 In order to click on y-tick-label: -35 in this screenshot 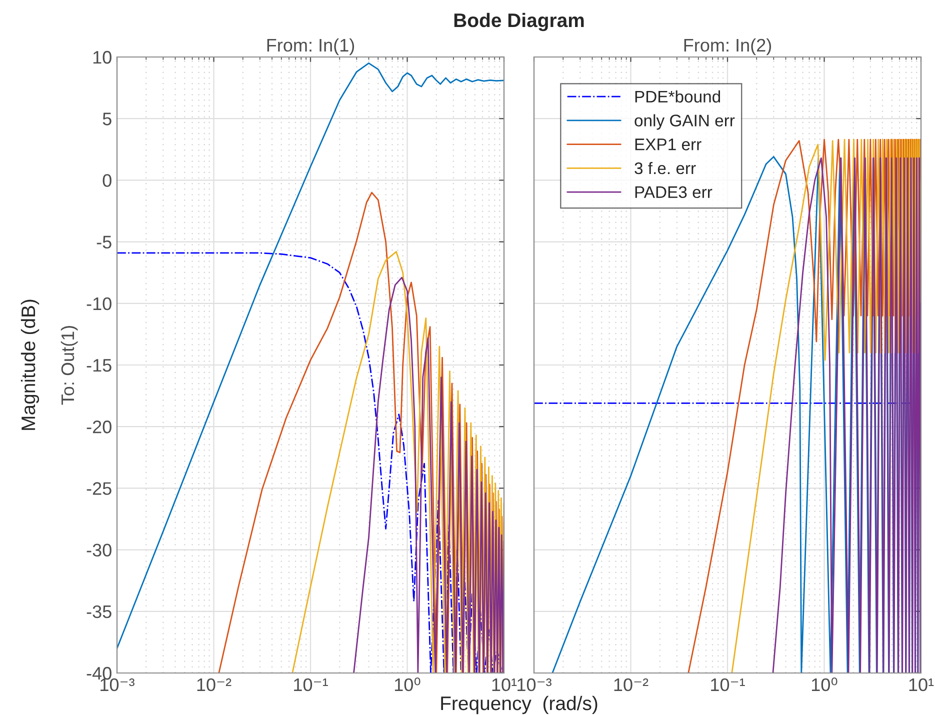, I will do `click(99, 611)`.